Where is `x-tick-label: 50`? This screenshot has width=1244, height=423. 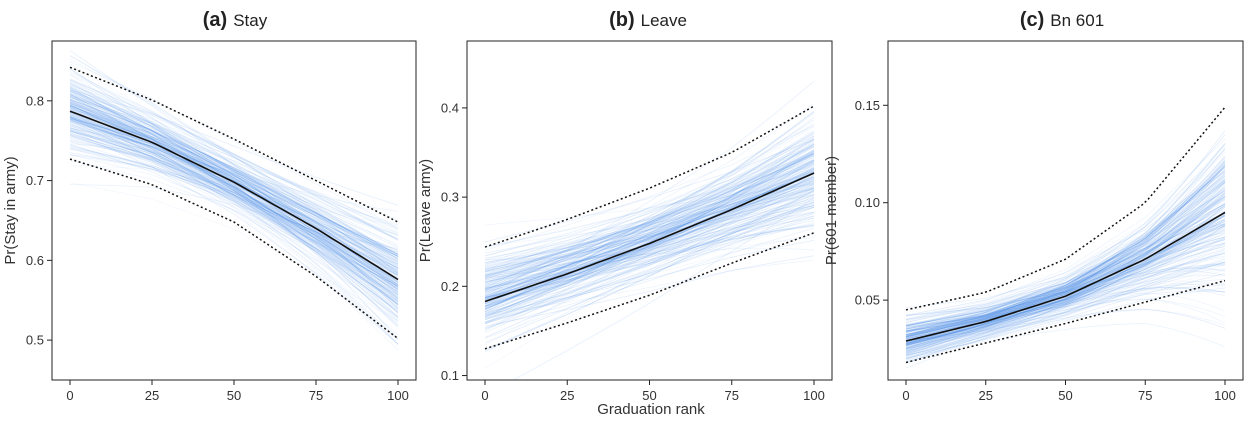 x-tick-label: 50 is located at coordinates (649, 395).